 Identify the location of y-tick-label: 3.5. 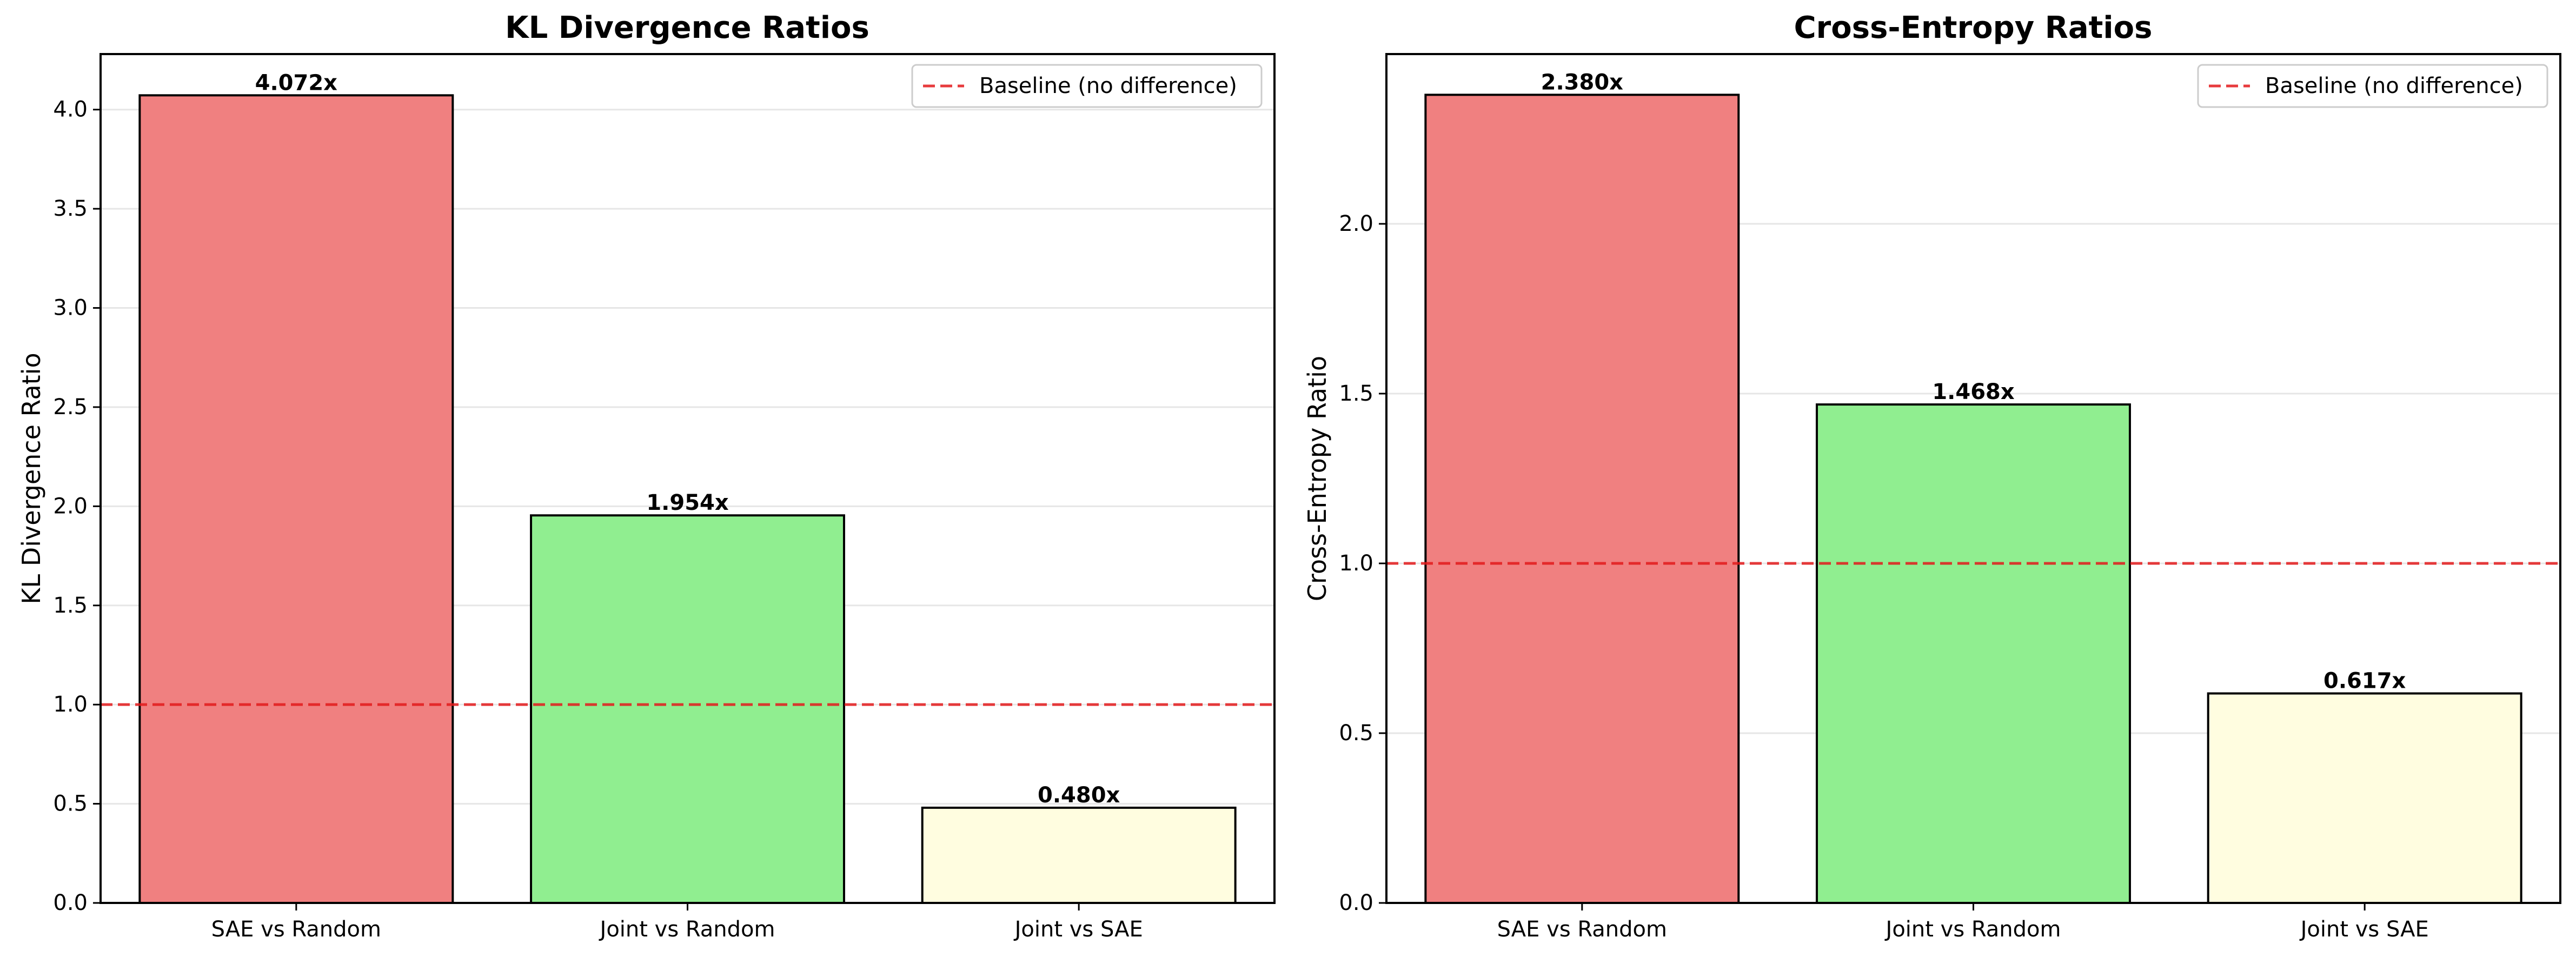
(70, 209).